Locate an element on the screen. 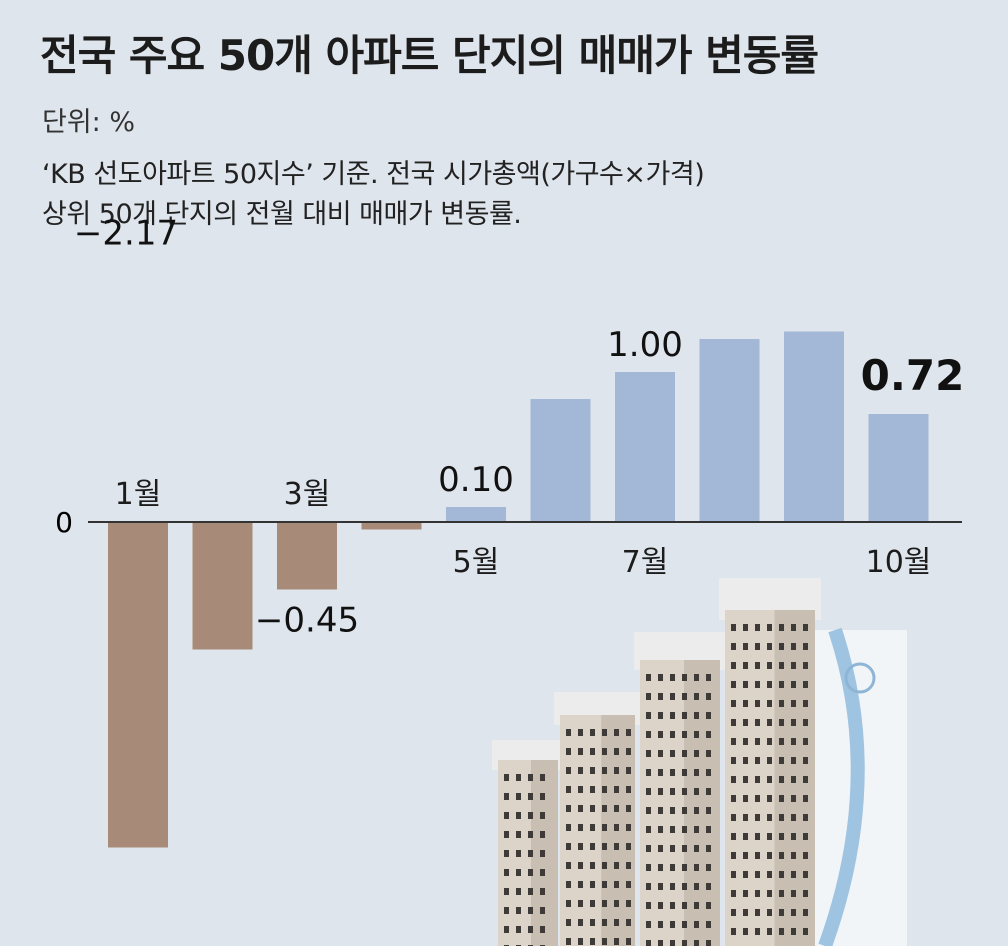 This screenshot has height=946, width=1008. unit-label: 단위: % is located at coordinates (89, 122).